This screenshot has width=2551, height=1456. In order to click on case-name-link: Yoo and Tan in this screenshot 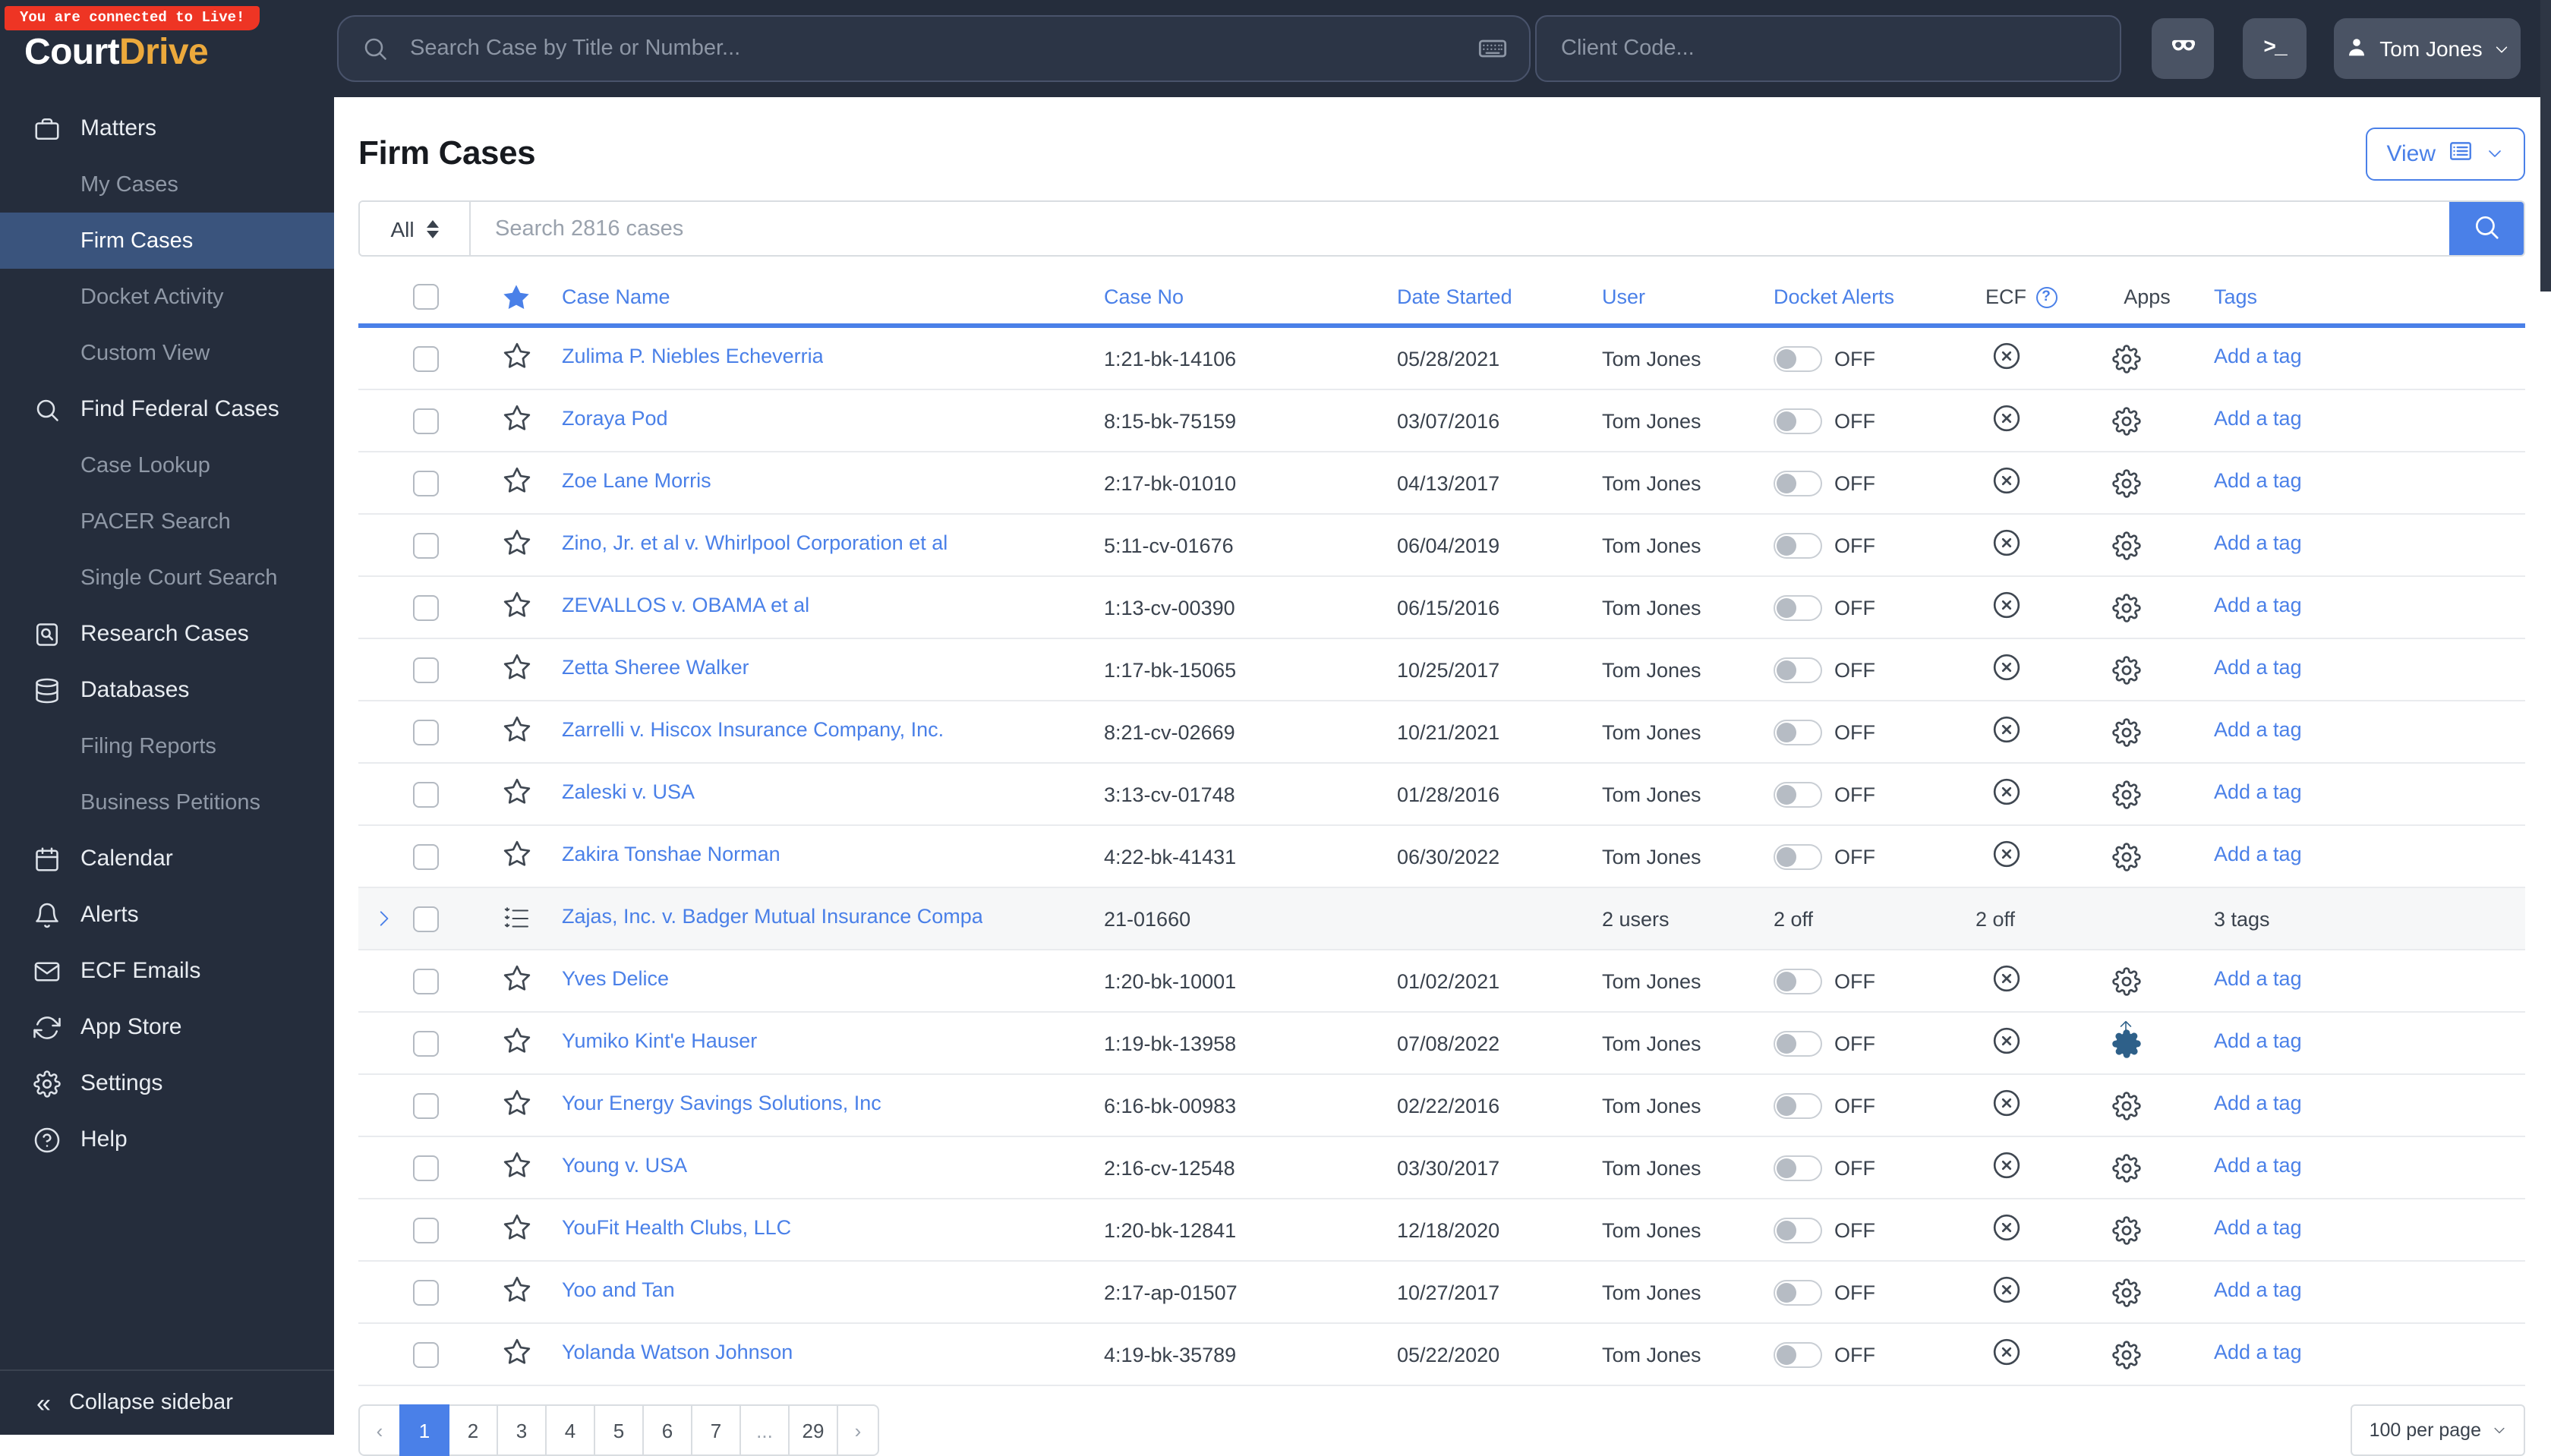, I will do `click(618, 1289)`.